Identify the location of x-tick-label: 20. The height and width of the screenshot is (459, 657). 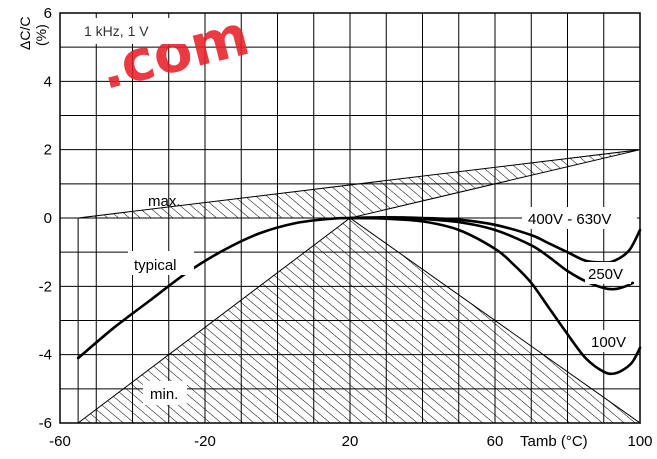
(350, 441).